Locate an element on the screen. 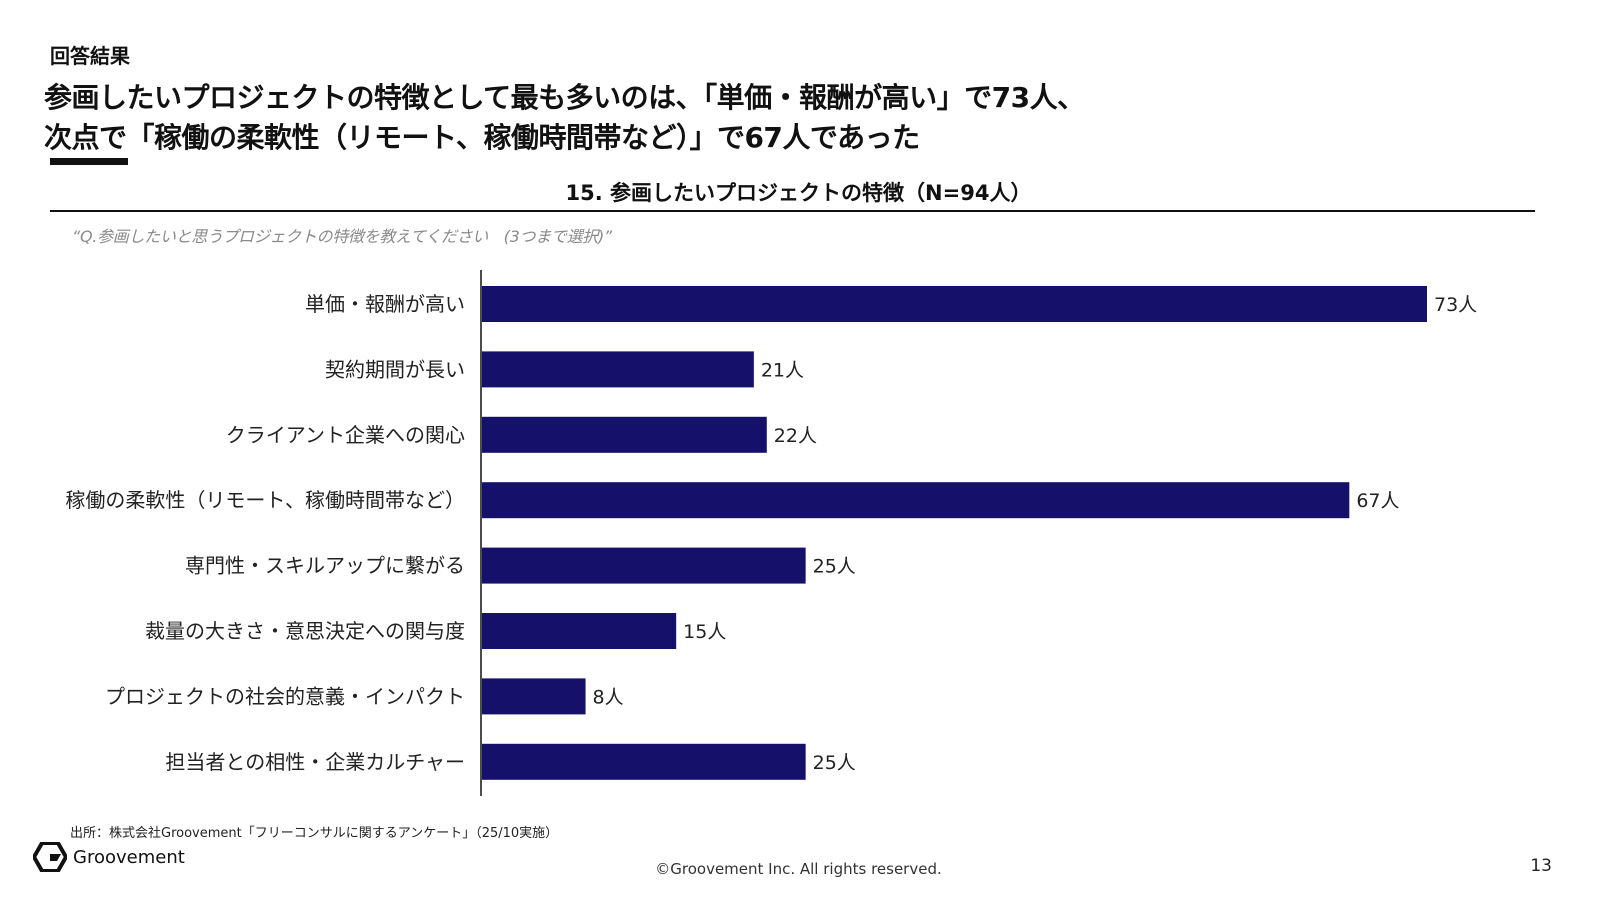  category-label-3: 稼働の柔軟性（リモート、稼働時間帯など） is located at coordinates (265, 500).